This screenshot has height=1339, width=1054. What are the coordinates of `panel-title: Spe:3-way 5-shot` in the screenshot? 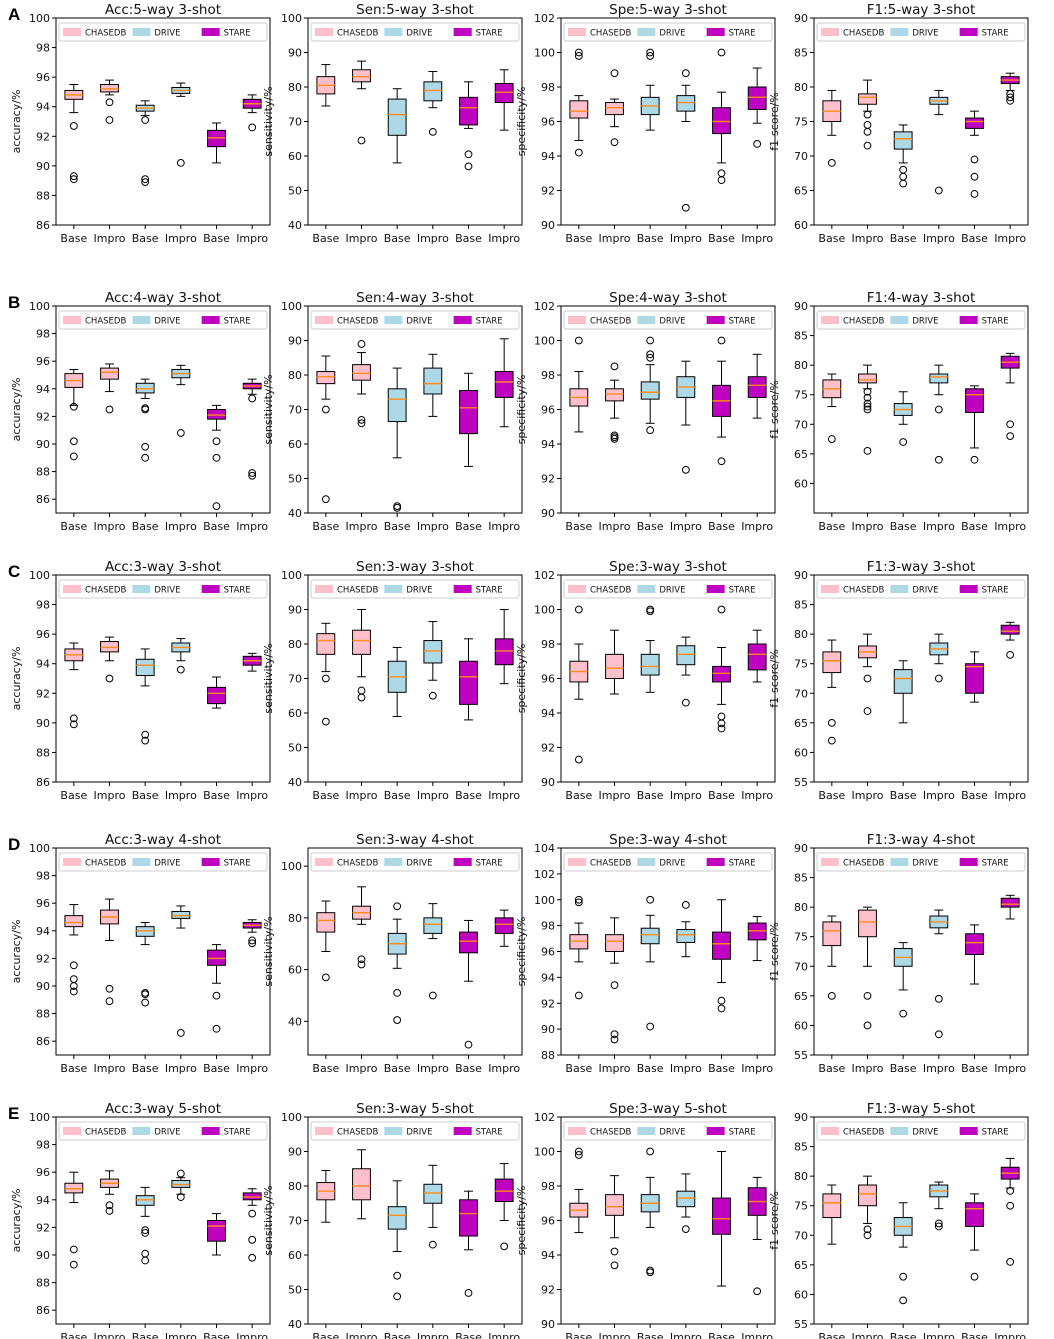 It's located at (668, 1109).